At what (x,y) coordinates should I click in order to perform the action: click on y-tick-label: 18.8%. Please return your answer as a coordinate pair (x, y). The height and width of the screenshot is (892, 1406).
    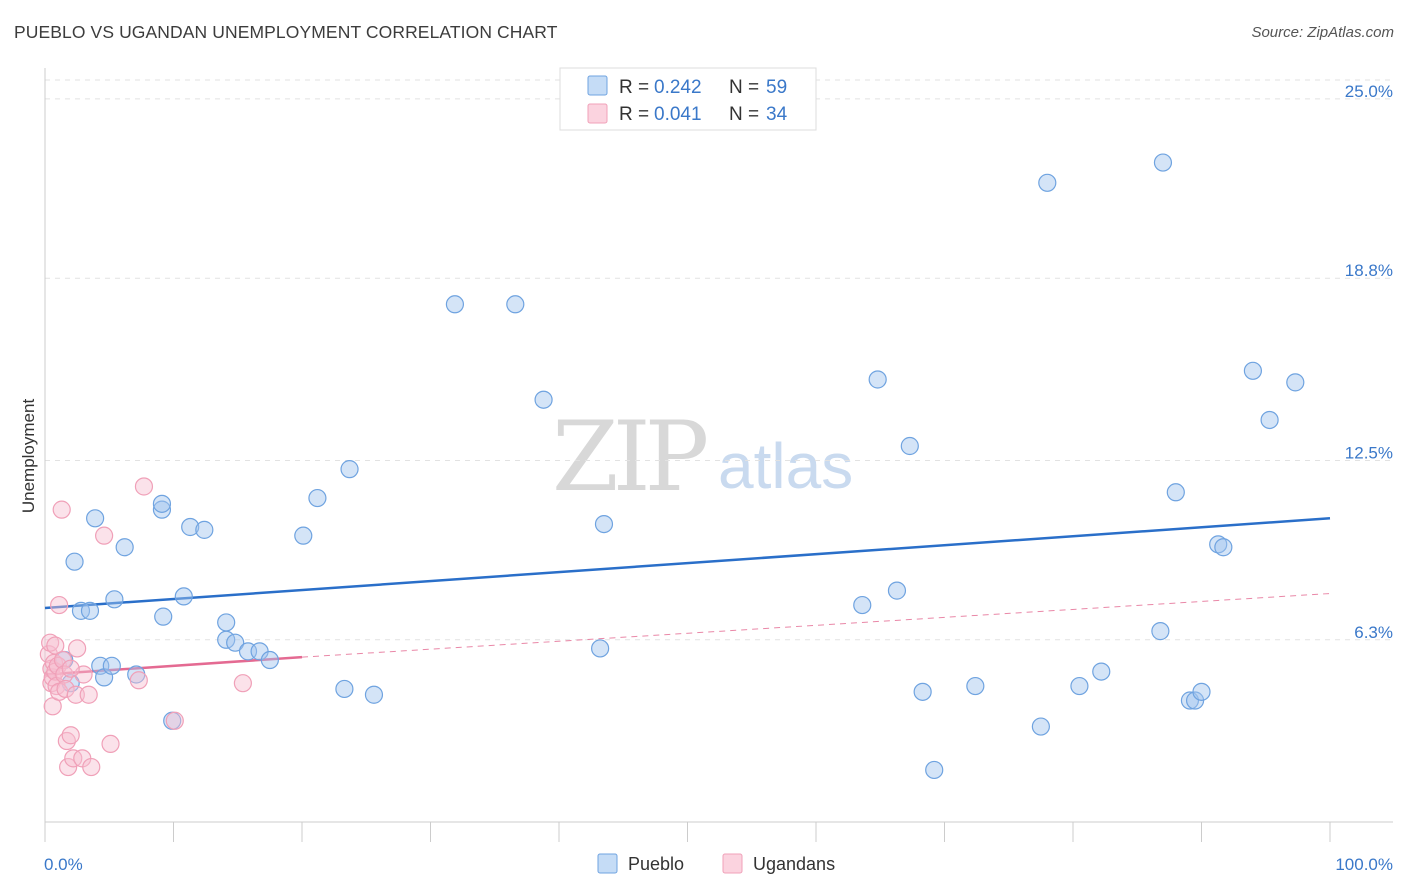
    Looking at the image, I should click on (1369, 270).